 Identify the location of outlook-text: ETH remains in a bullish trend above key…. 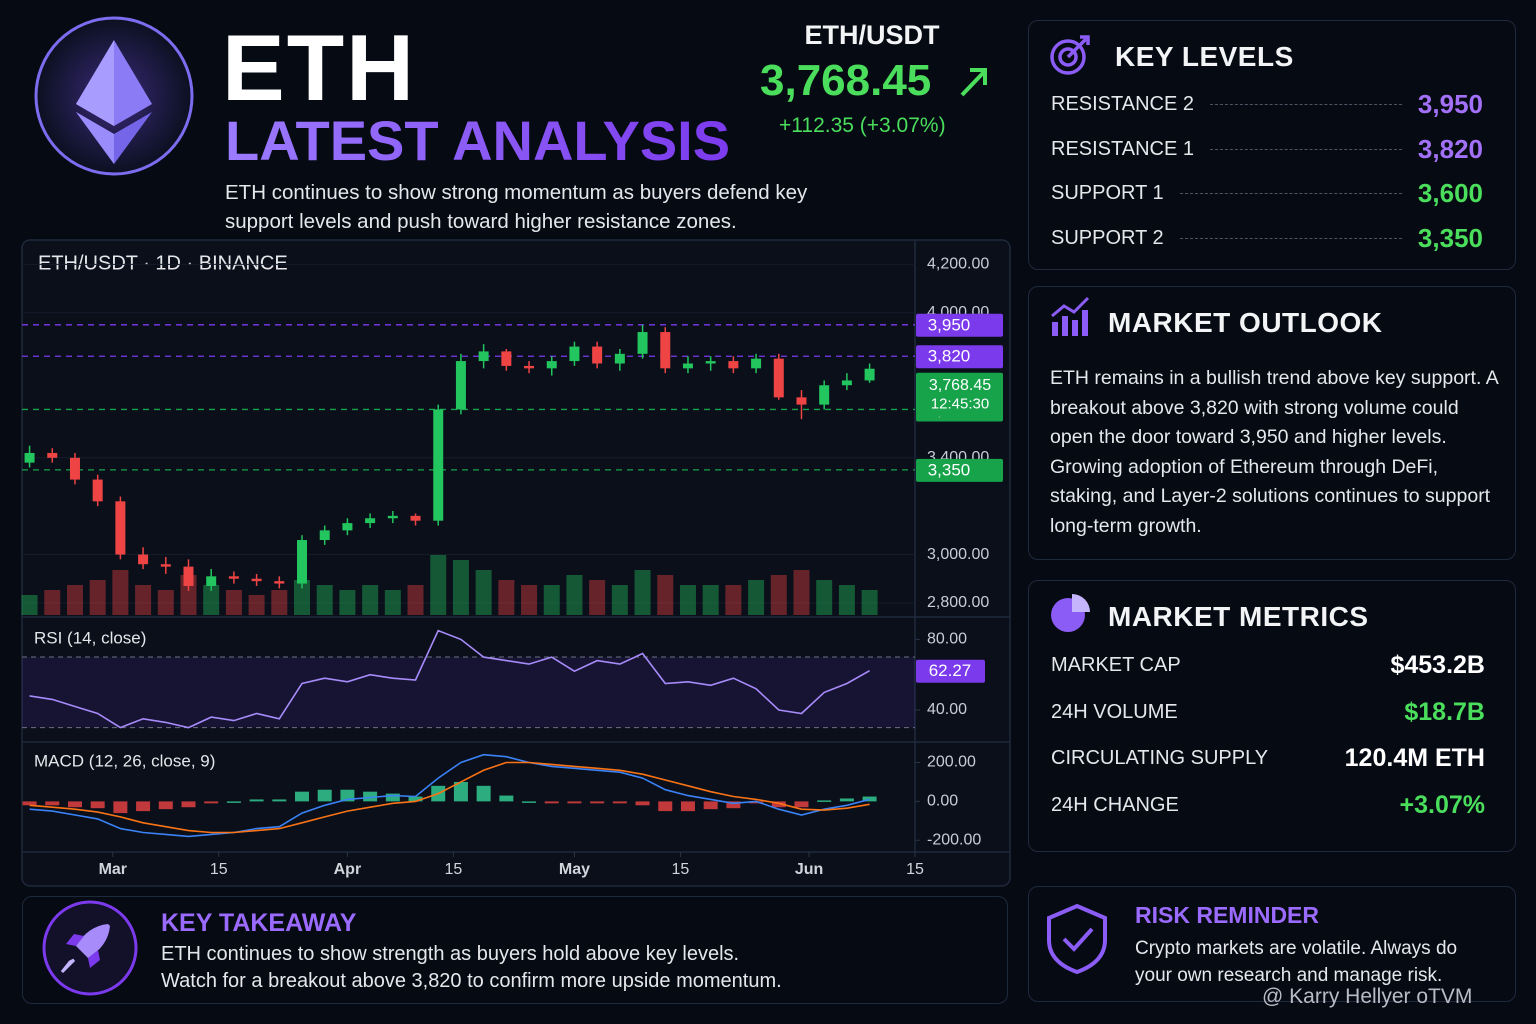
(1274, 452).